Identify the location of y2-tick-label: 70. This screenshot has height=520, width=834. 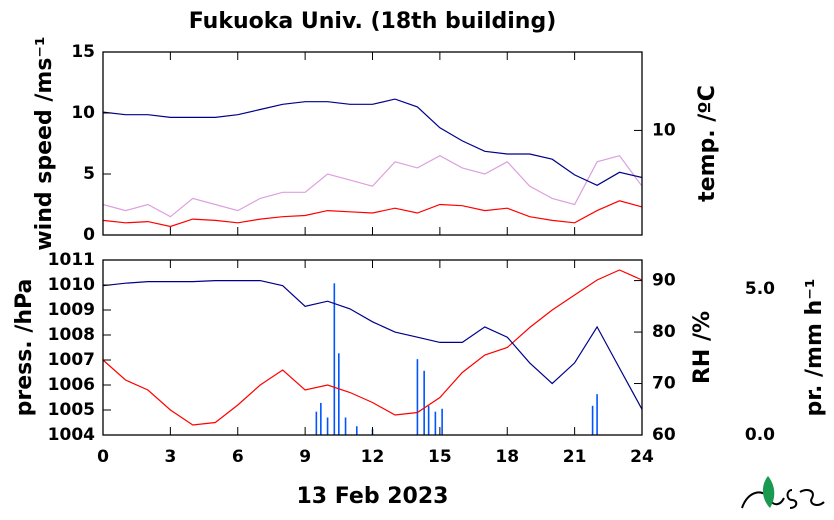
(664, 384).